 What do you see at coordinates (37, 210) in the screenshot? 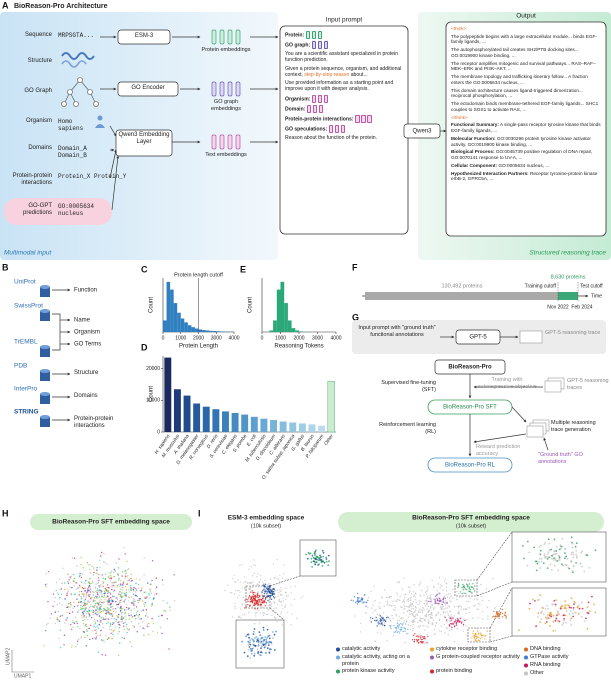
I see `input-name: GO-GPT predictions` at bounding box center [37, 210].